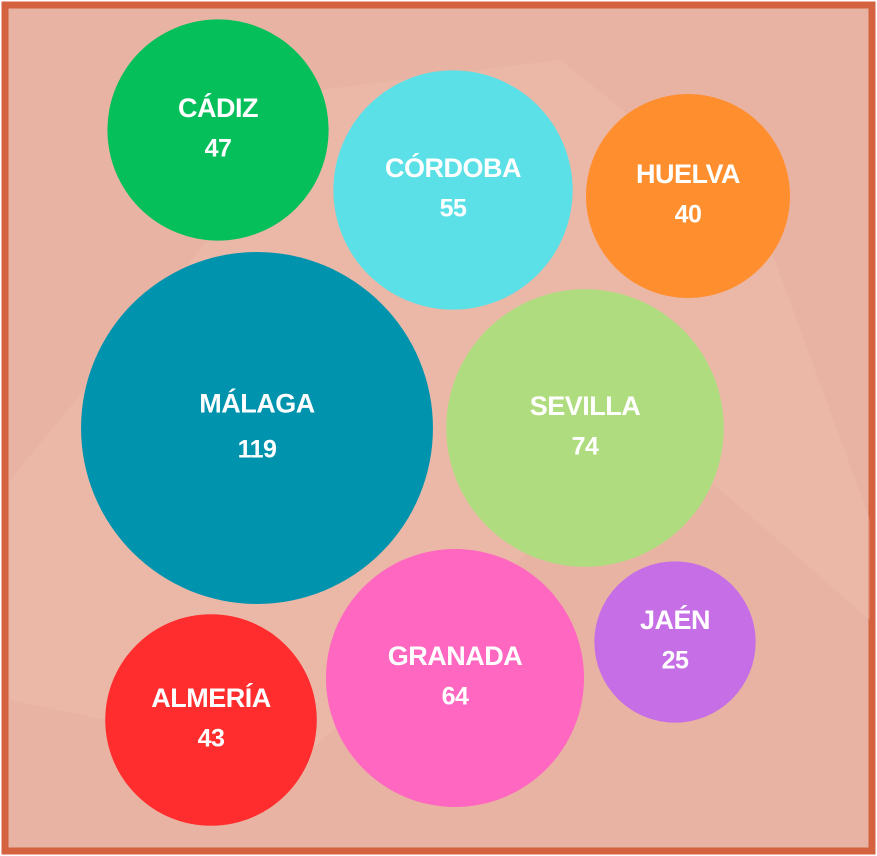 The image size is (877, 856). Describe the element at coordinates (585, 447) in the screenshot. I see `bubble-value: 74` at that location.